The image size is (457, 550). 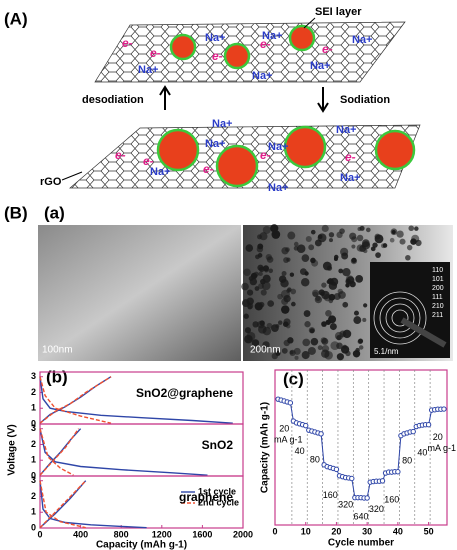 I want to click on ring-label: 210, so click(x=438, y=306).